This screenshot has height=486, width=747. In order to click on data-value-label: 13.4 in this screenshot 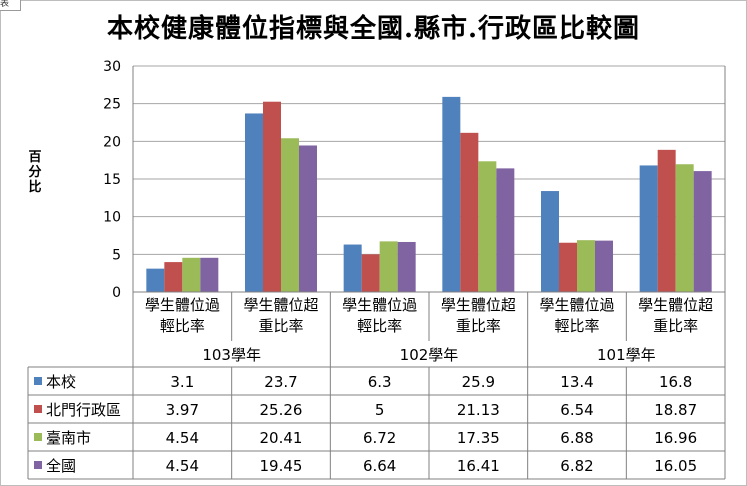, I will do `click(576, 382)`.